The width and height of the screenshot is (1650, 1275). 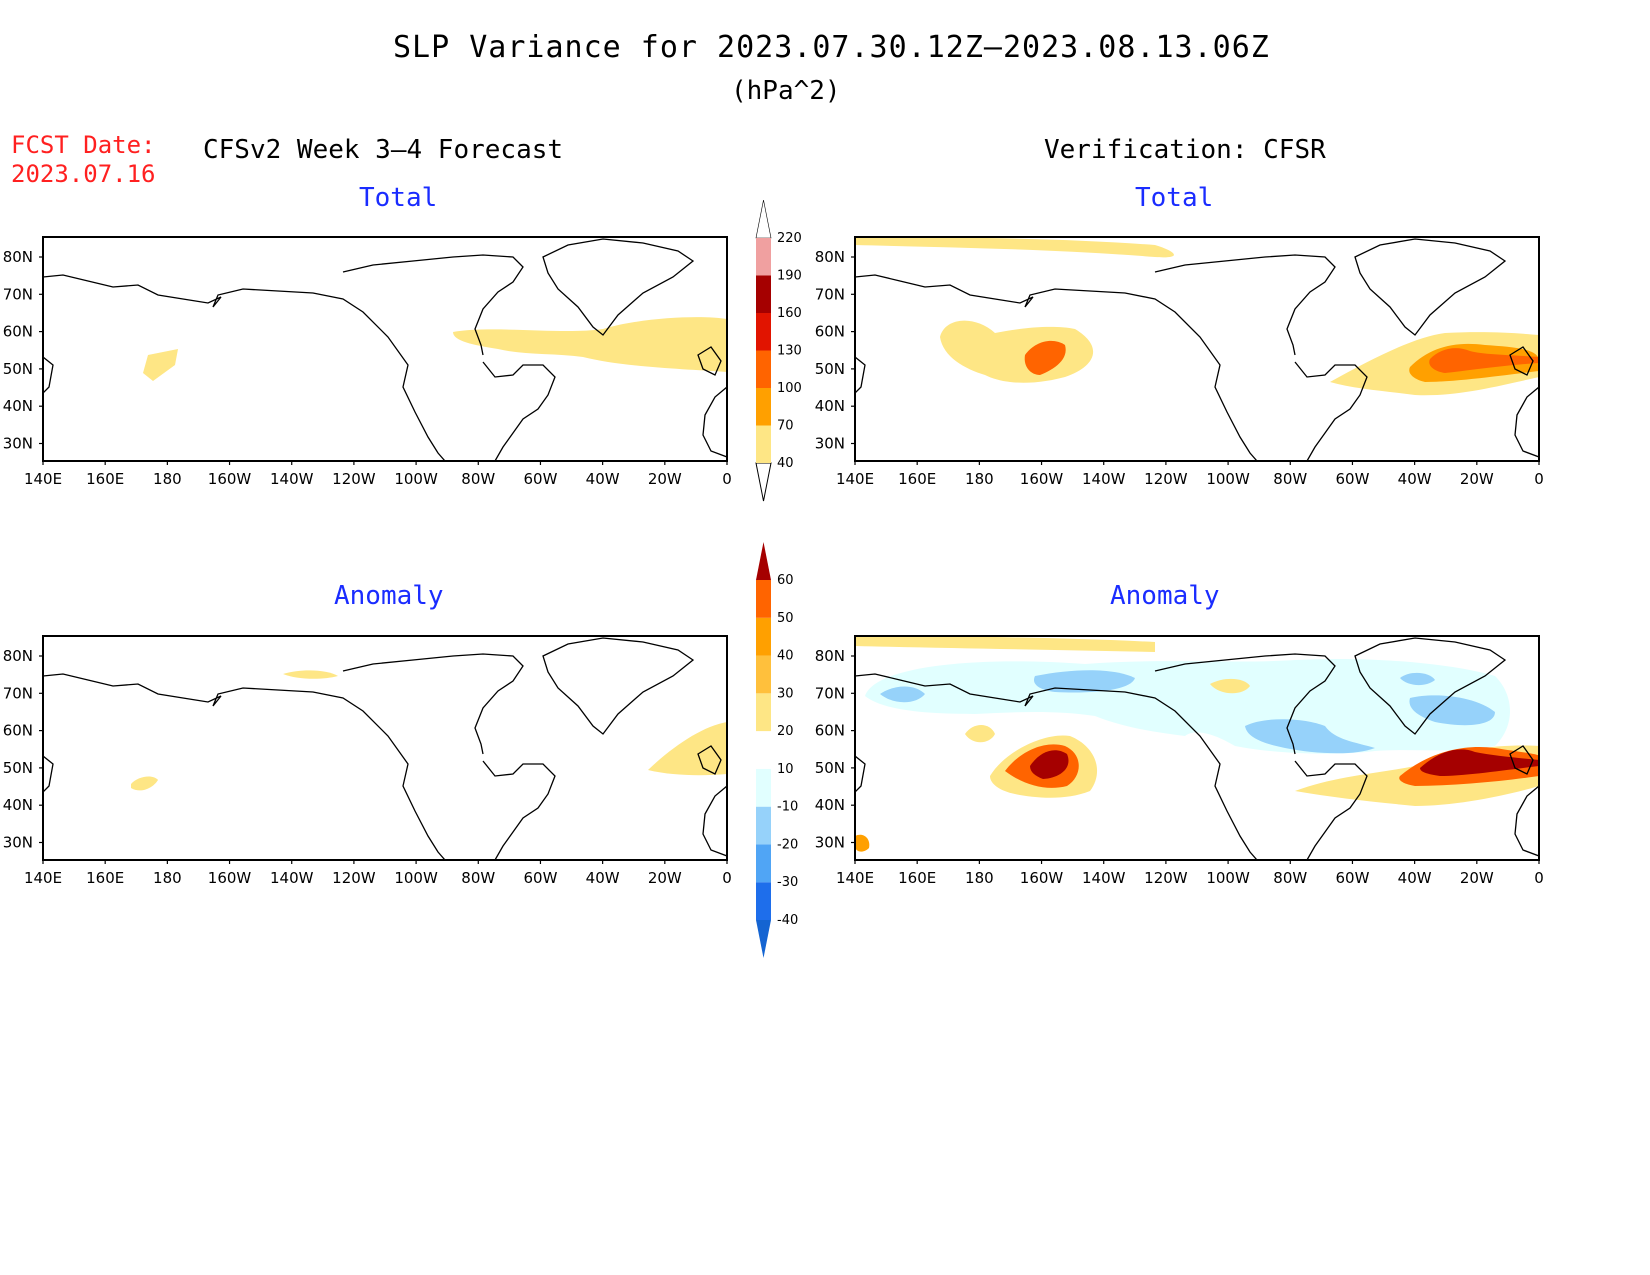 What do you see at coordinates (763, 939) in the screenshot?
I see `colorbar-anomaly-low-arrow` at bounding box center [763, 939].